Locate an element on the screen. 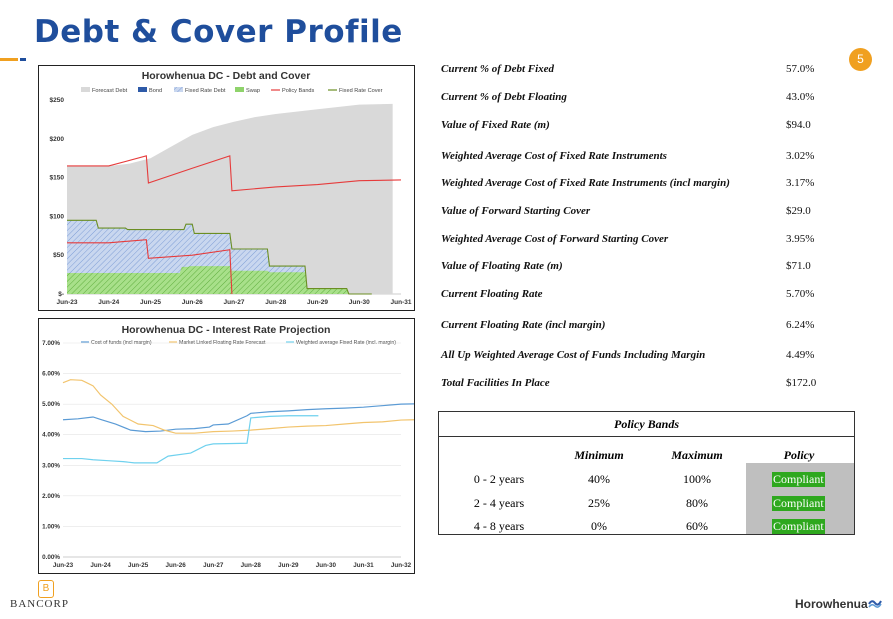 The height and width of the screenshot is (619, 893). metric-row: Value of Fixed Rate (m) $94.0 is located at coordinates (651, 129).